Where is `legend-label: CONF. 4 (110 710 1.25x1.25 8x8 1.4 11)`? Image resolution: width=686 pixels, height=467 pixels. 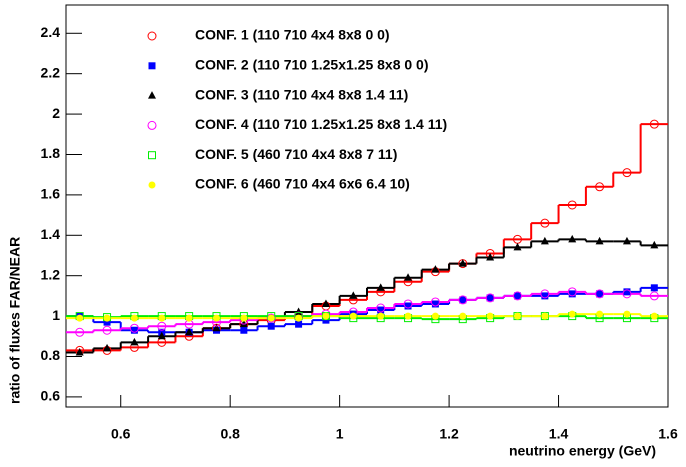 legend-label: CONF. 4 (110 710 1.25x1.25 8x8 1.4 11) is located at coordinates (321, 124).